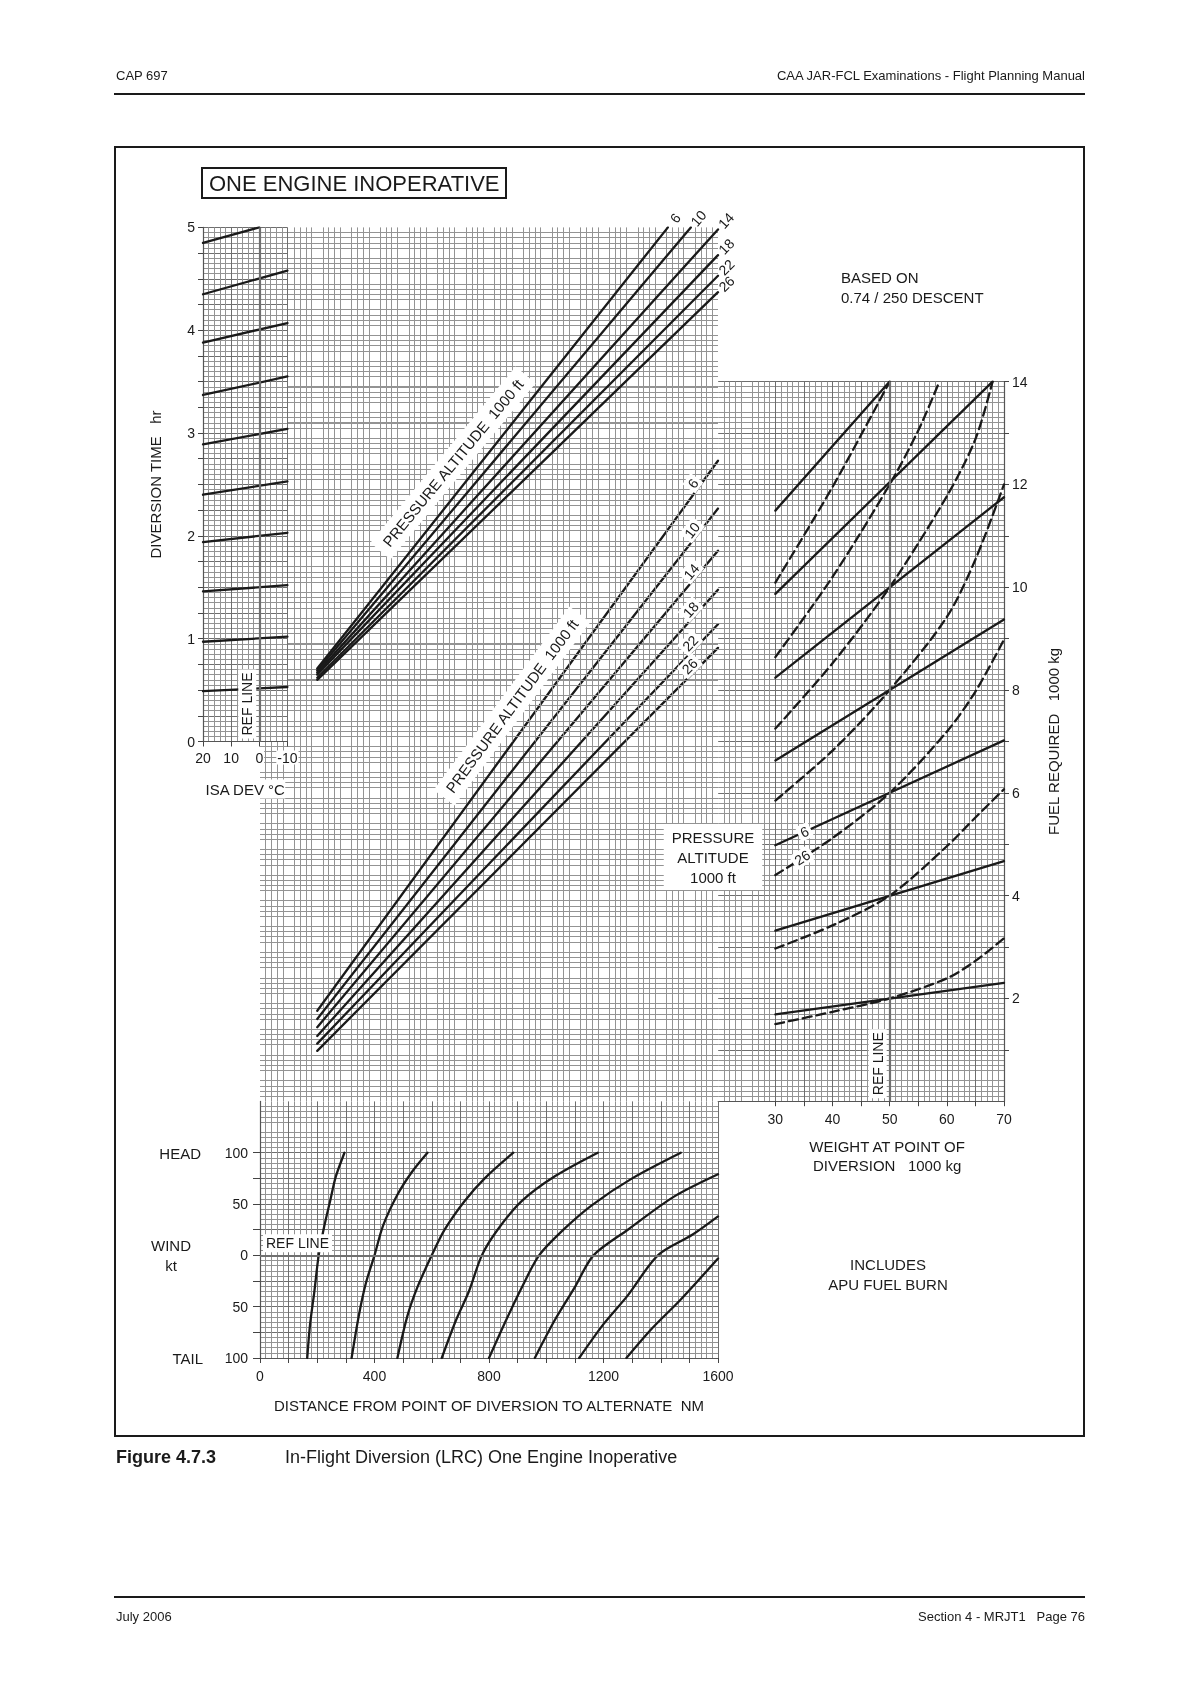 This screenshot has height=1696, width=1200. Describe the element at coordinates (354, 183) in the screenshot. I see `text: ONE ENGINE INOPERATIVE` at that location.